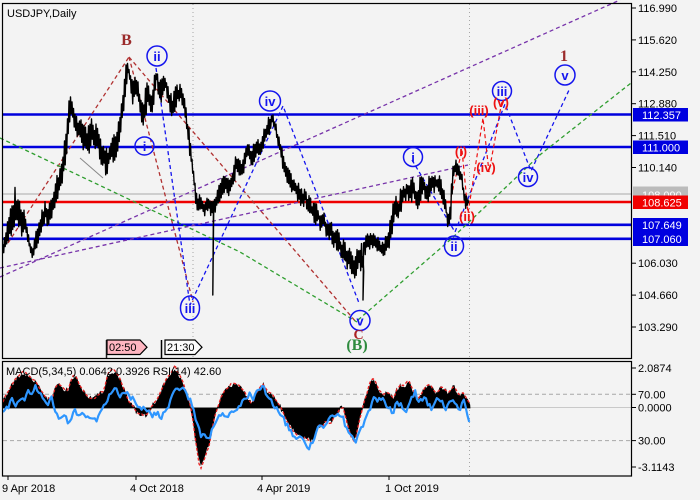  What do you see at coordinates (501, 102) in the screenshot?
I see `svg-text: (v)` at bounding box center [501, 102].